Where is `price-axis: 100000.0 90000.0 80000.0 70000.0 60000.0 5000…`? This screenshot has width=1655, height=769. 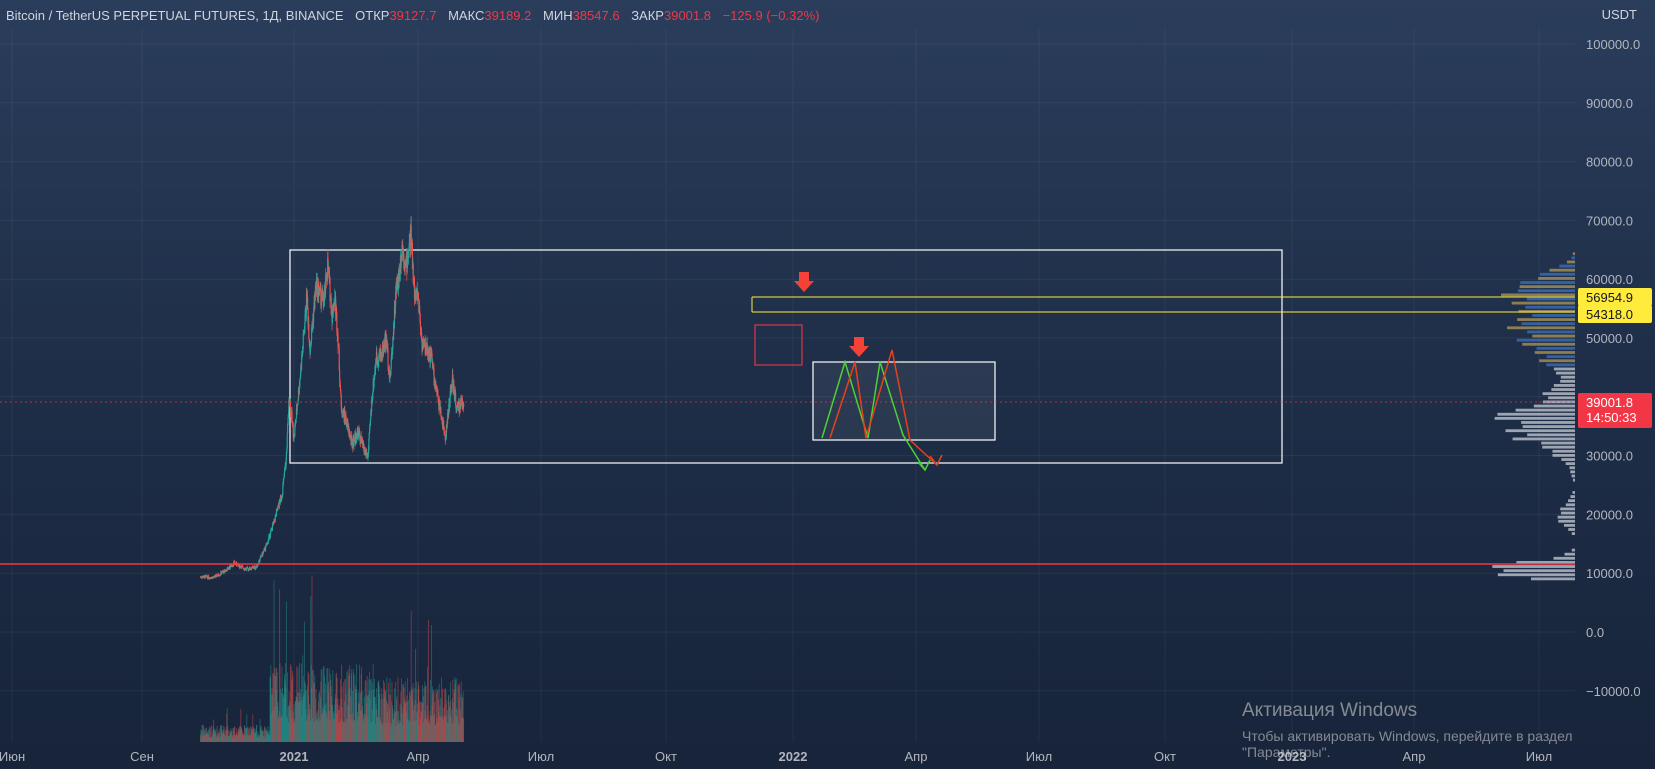
price-axis: 100000.0 90000.0 80000.0 70000.0 60000.0 5000… is located at coordinates (1613, 368).